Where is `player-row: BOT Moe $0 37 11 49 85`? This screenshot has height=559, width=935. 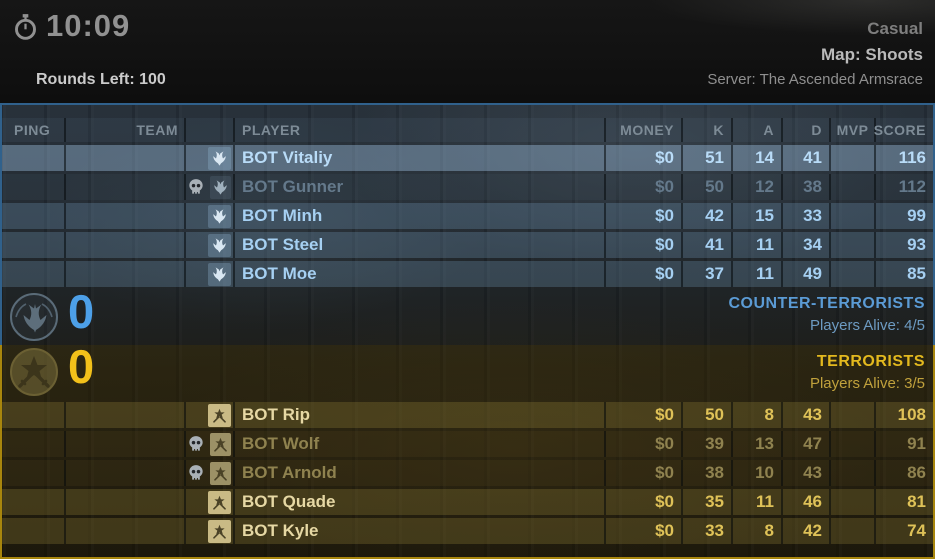
player-row: BOT Moe $0 37 11 49 85 is located at coordinates (467, 274).